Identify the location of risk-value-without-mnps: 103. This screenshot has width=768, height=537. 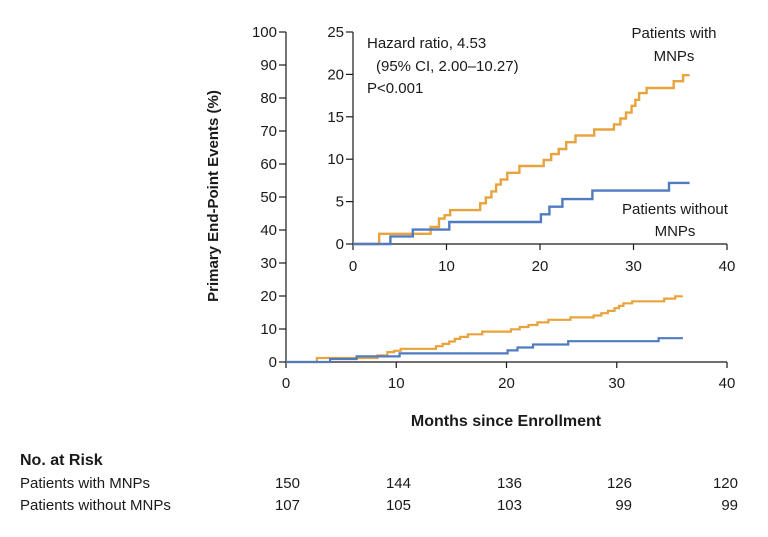
(509, 505).